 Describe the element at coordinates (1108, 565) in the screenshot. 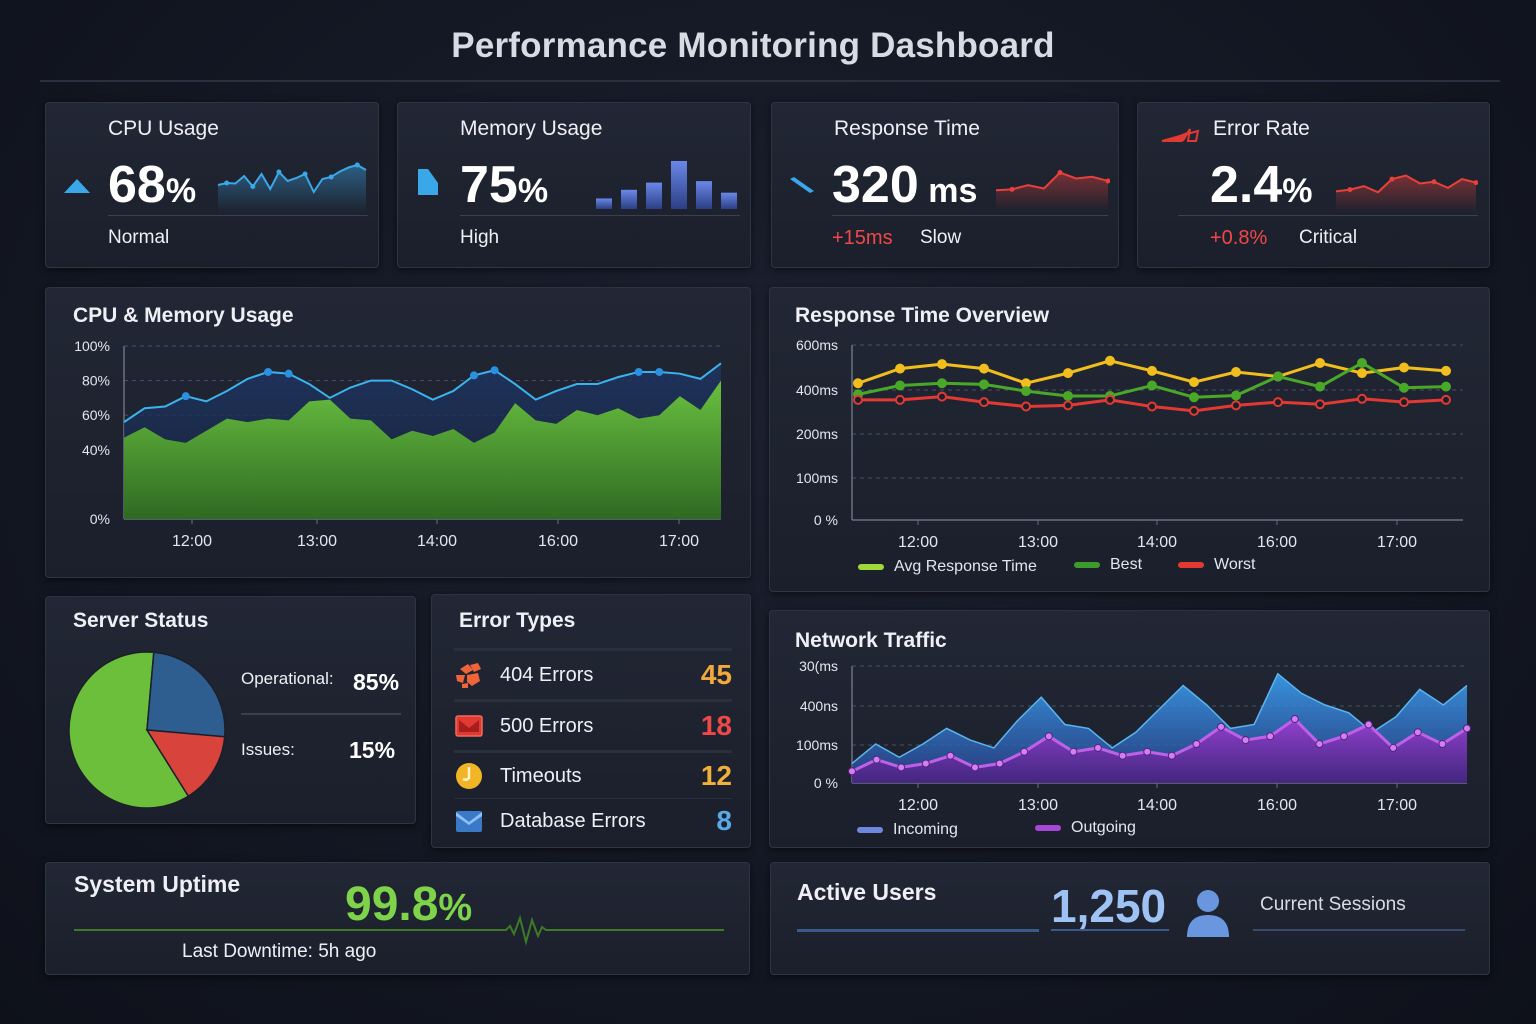

I see `legend-best: Best` at that location.